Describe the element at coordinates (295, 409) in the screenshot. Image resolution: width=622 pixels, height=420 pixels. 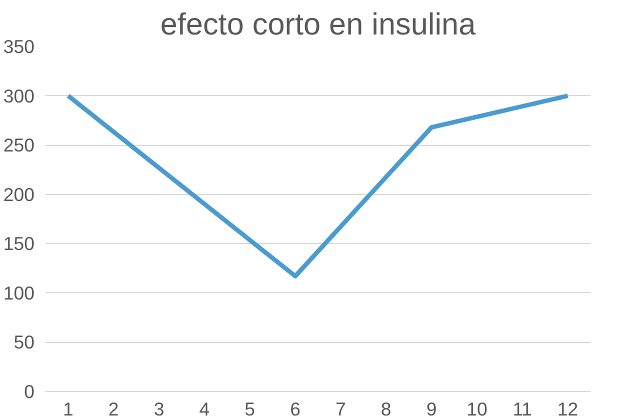
I see `x-tick-label: 6` at that location.